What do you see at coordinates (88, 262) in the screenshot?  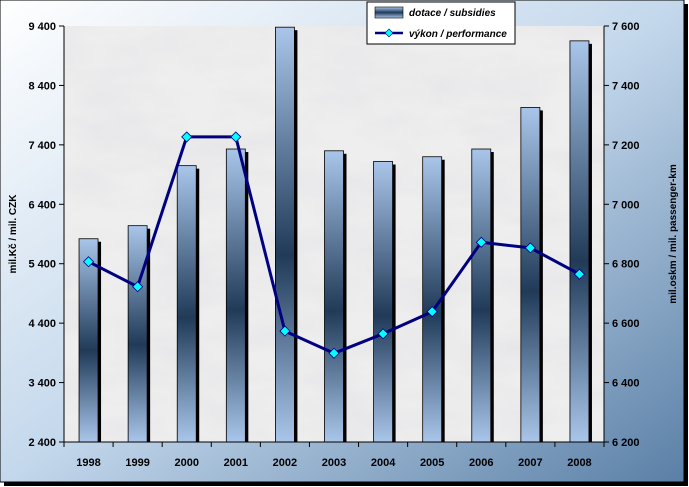 I see `marker-1998` at bounding box center [88, 262].